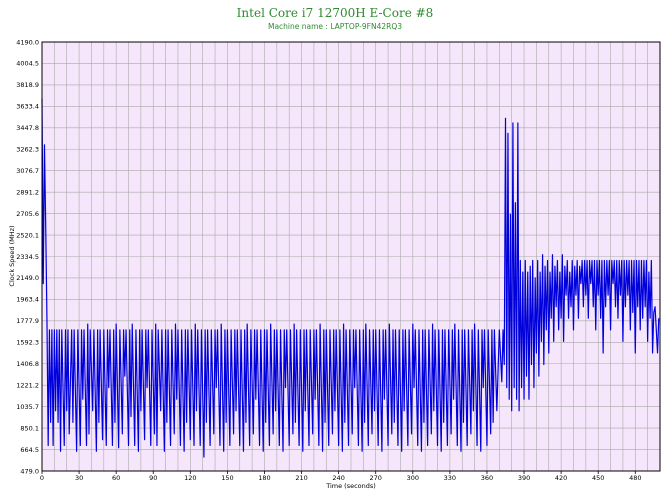  Describe the element at coordinates (27, 42) in the screenshot. I see `y-tick-label: 4190.0` at that location.